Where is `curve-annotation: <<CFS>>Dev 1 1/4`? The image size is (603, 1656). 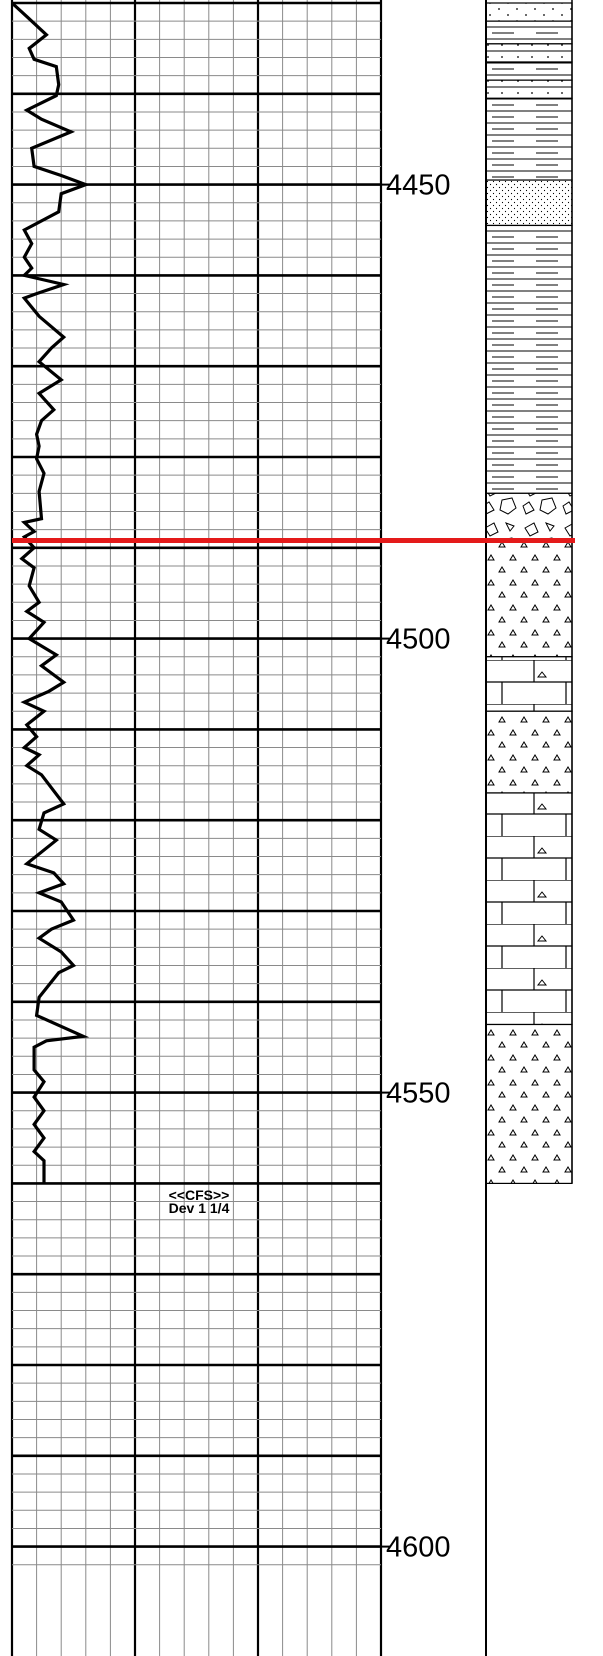 curve-annotation: <<CFS>>Dev 1 1/4 is located at coordinates (199, 1201).